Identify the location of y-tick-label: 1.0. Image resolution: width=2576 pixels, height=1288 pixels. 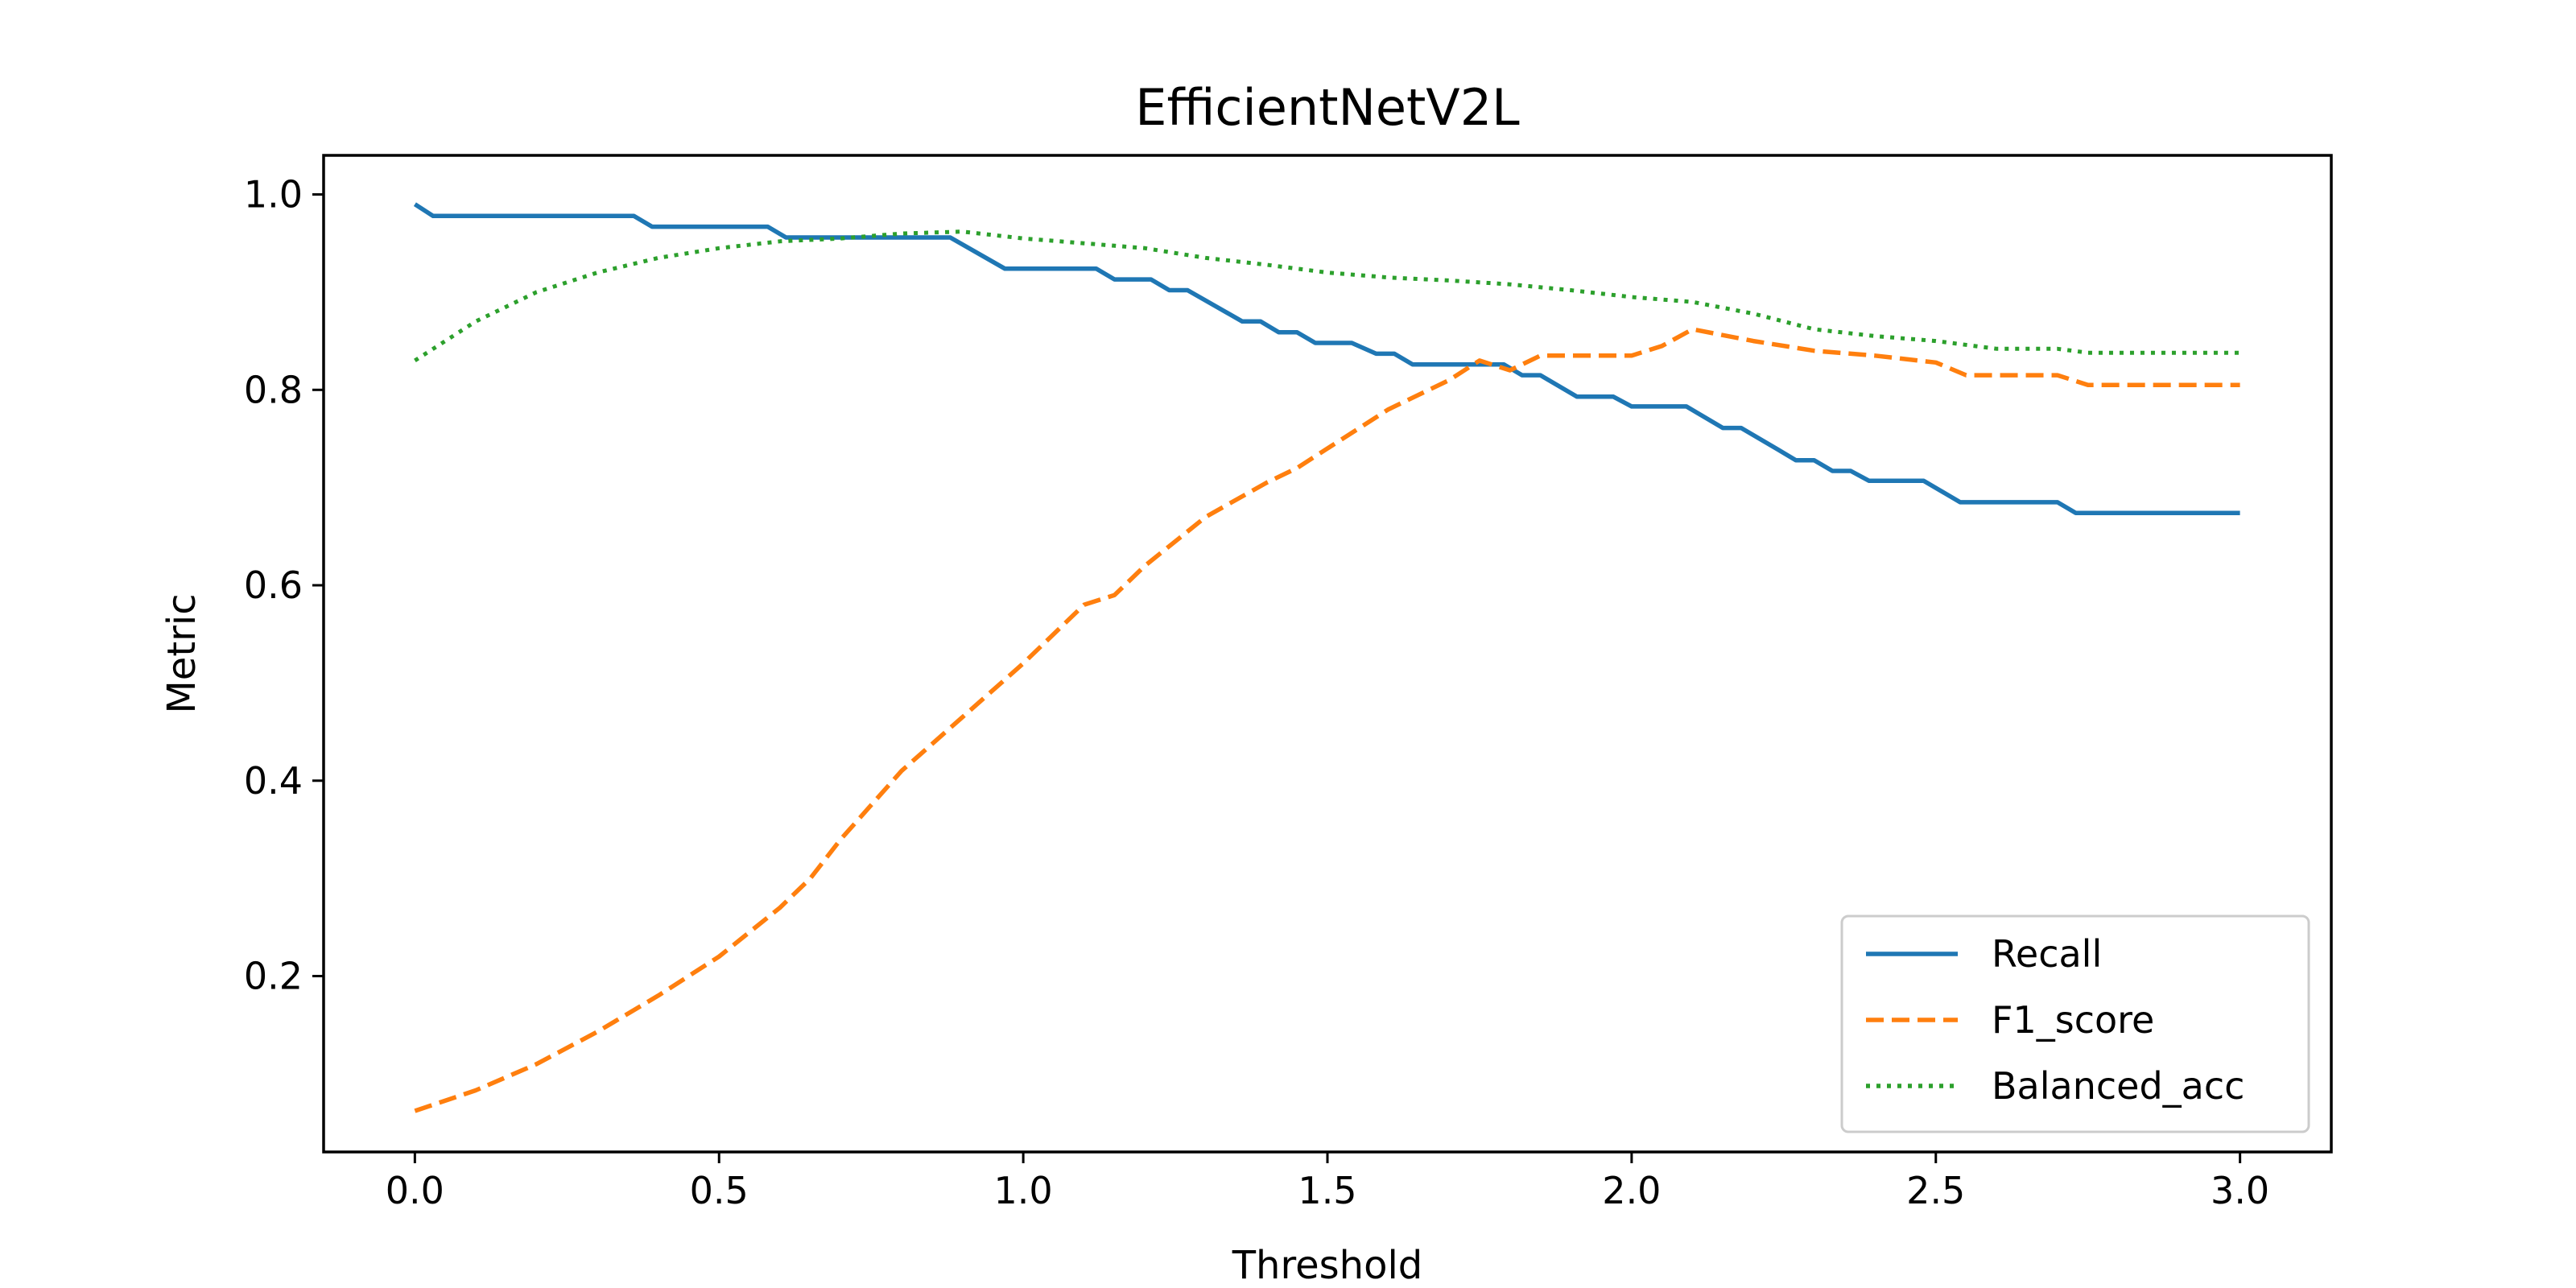
(273, 195).